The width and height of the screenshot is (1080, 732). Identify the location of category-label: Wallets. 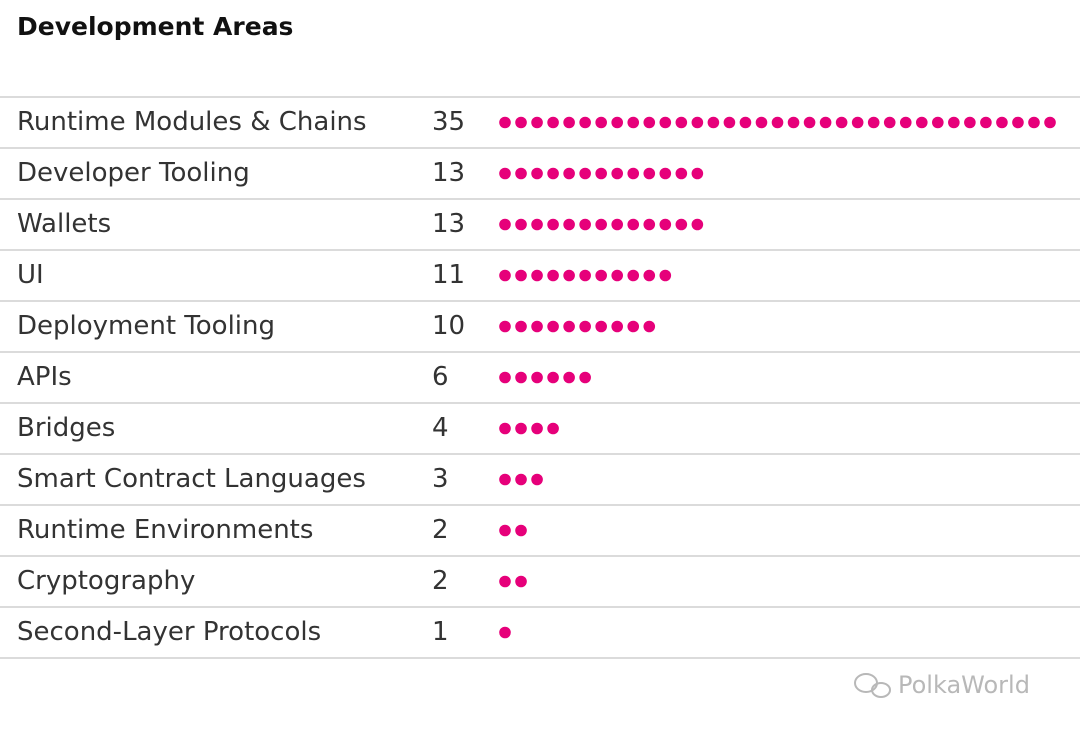
(64, 224).